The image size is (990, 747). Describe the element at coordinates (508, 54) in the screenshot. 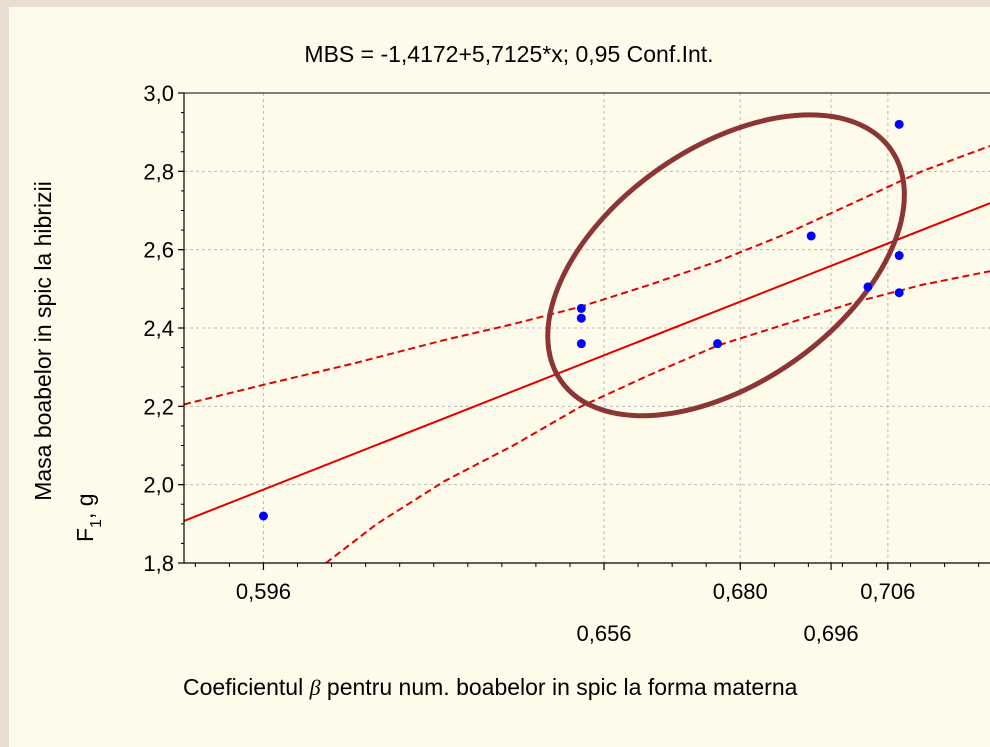

I see `chart-title: MBS = -1,4172+5,7125*x; 0,95 Conf.Int.` at that location.